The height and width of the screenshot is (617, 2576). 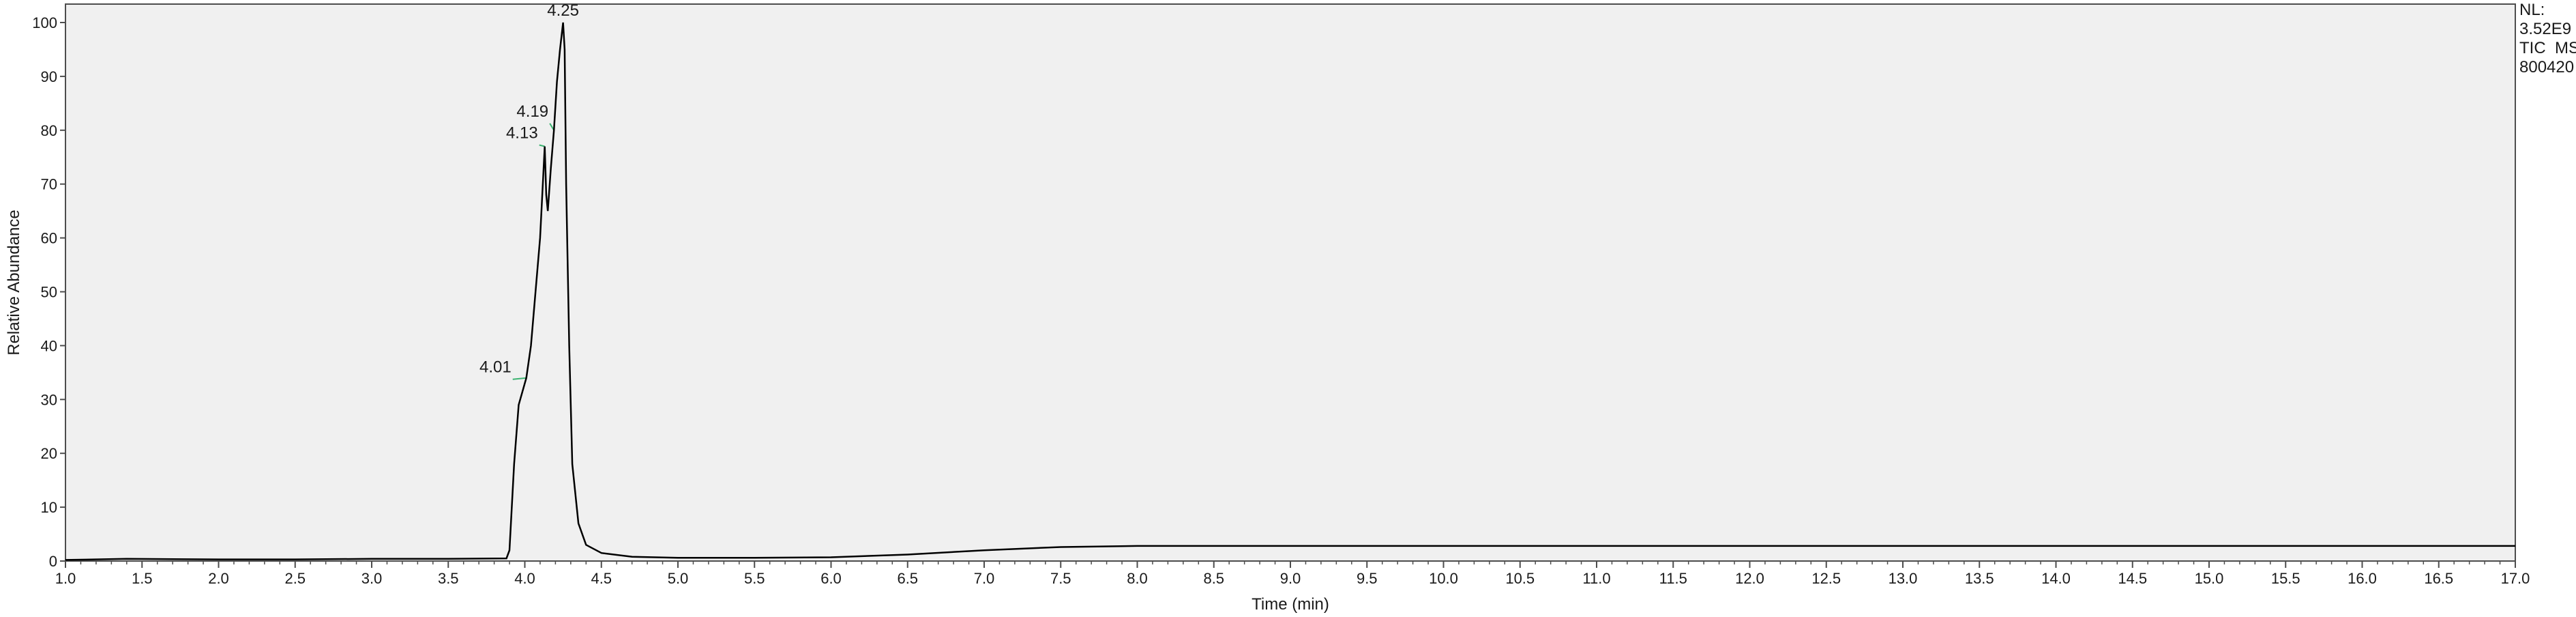 What do you see at coordinates (2362, 578) in the screenshot?
I see `x-tick-label: 16.0` at bounding box center [2362, 578].